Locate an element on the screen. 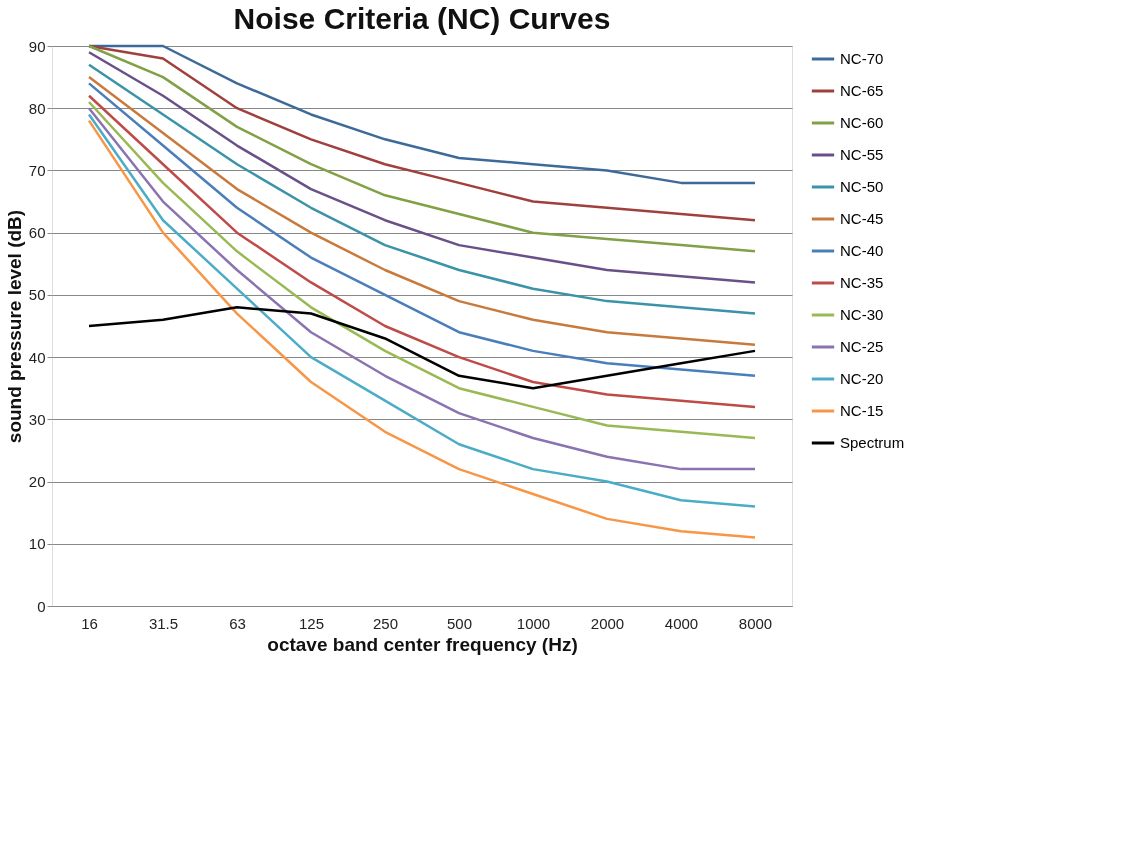 This screenshot has width=1138, height=844. legend-label: NC-15 is located at coordinates (862, 410).